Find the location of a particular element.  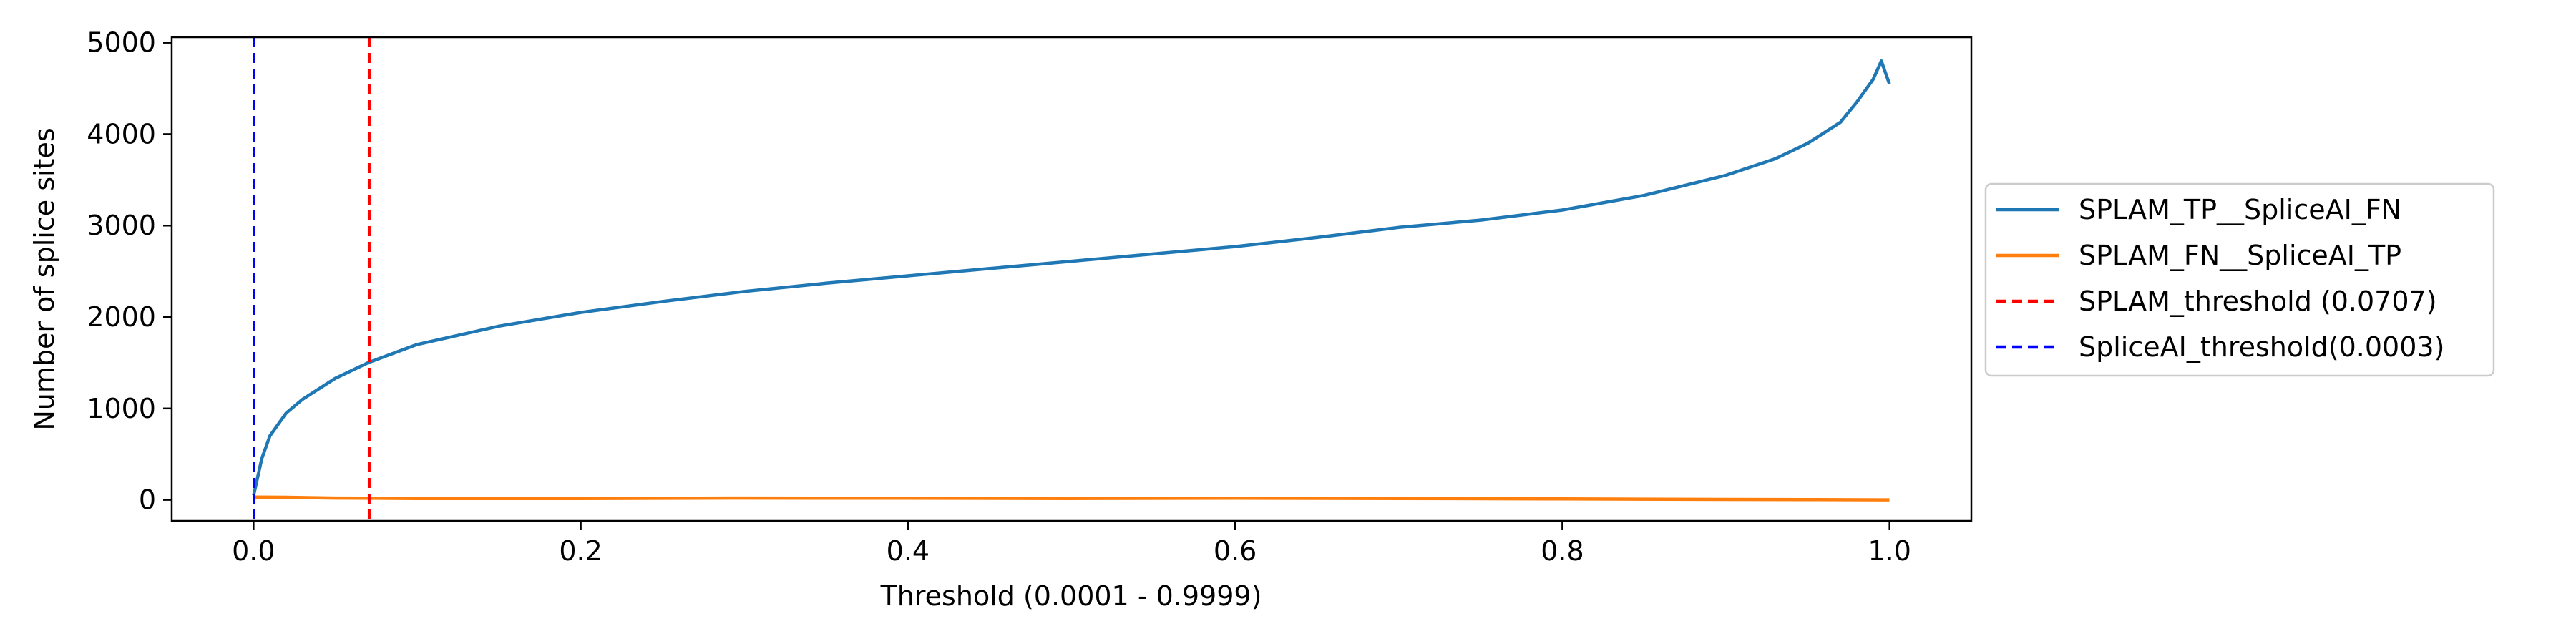

legend-label-splam-threshold-0-0707: SPLAM_threshold (0.0707) is located at coordinates (2258, 301).